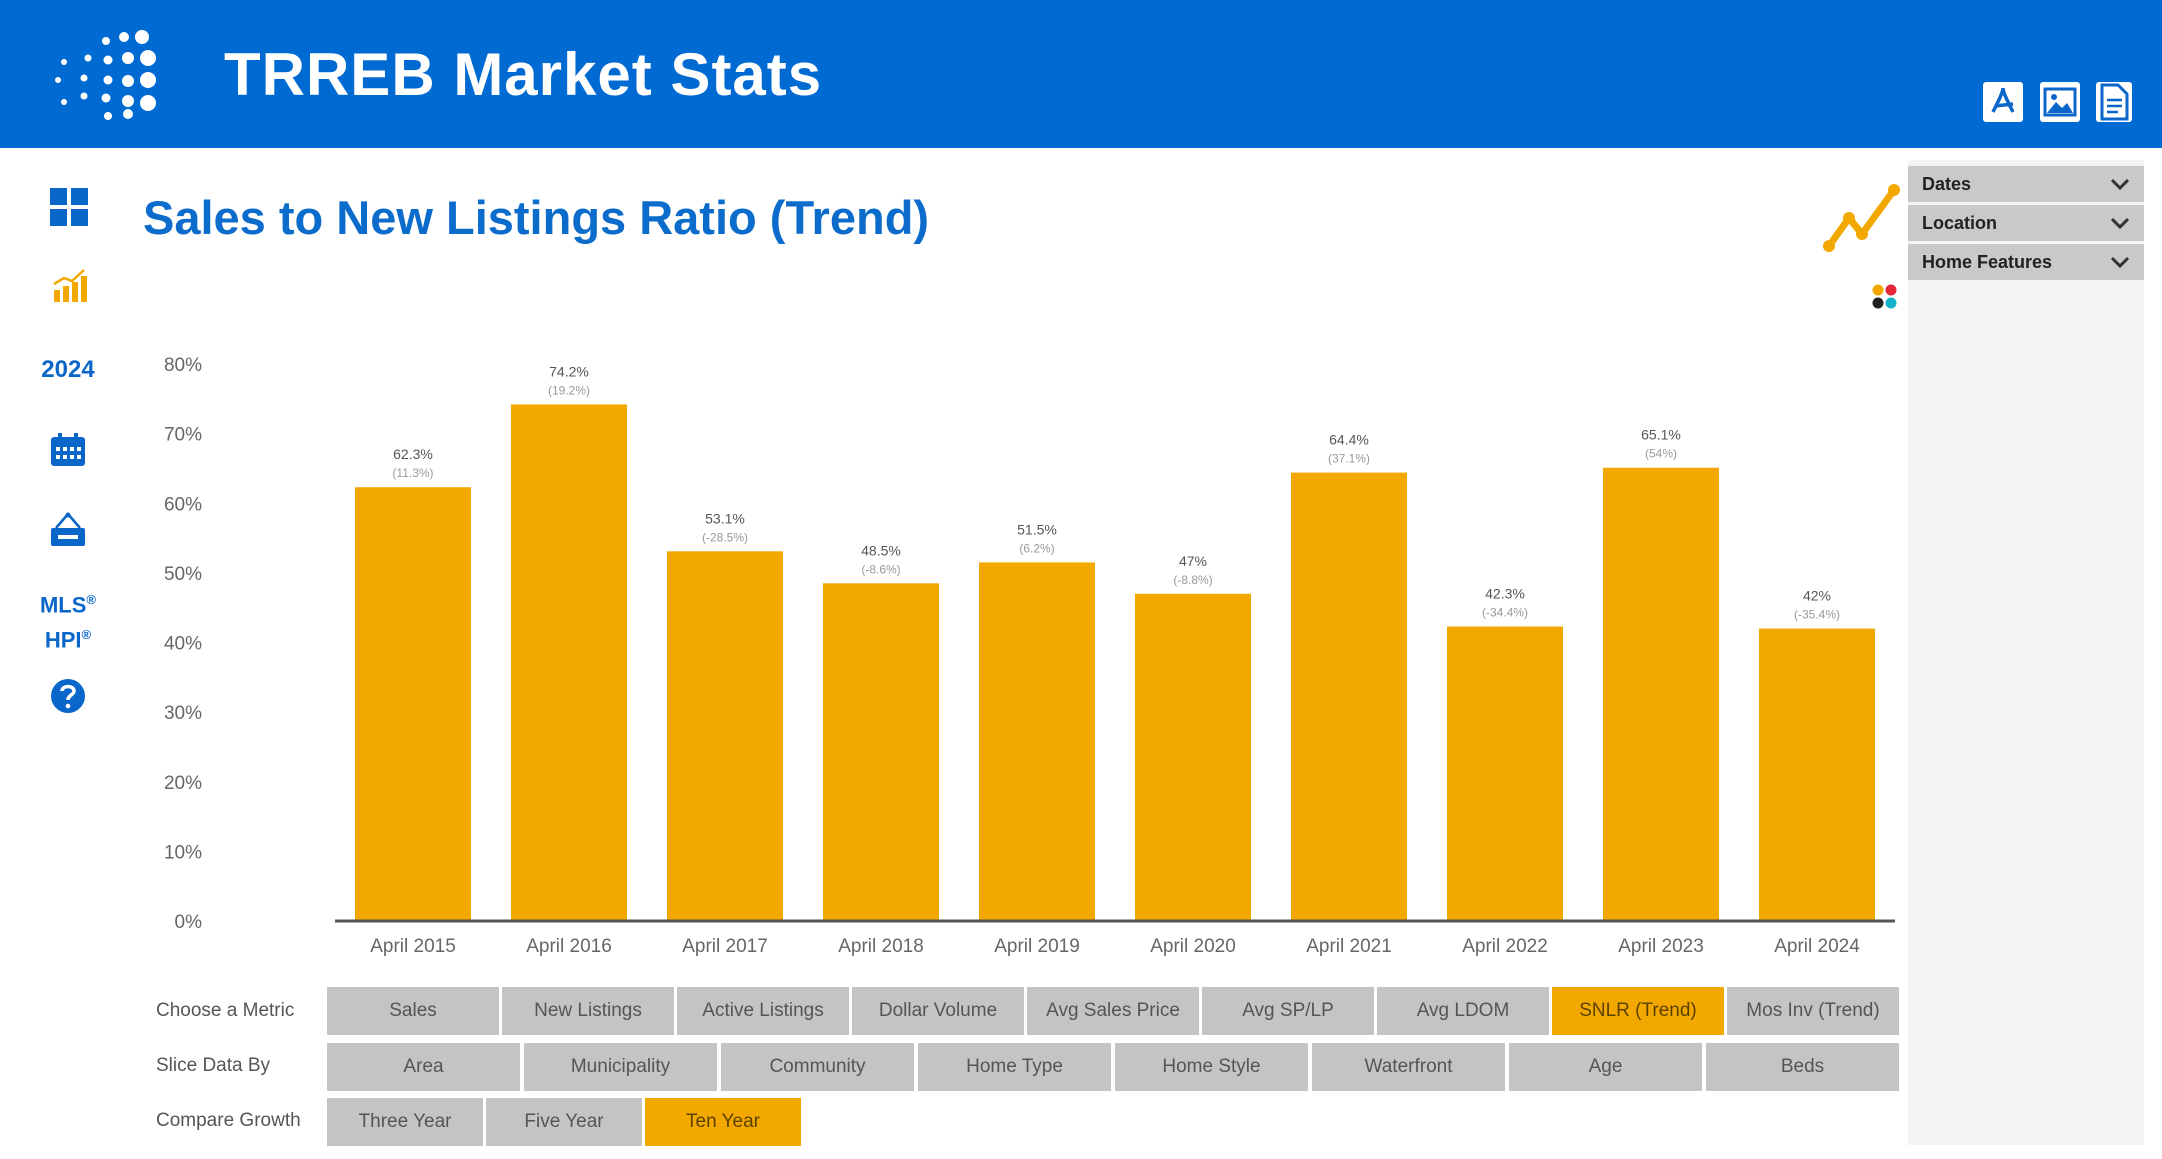  I want to click on bar-chart-icon, so click(70, 285).